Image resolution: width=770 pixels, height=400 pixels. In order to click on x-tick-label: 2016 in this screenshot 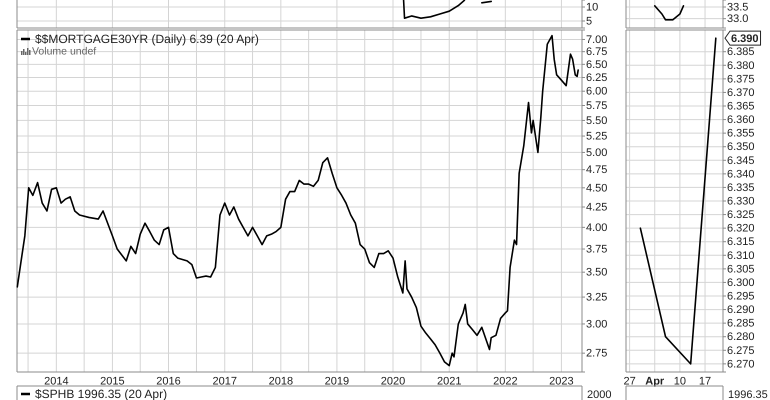, I will do `click(168, 381)`.